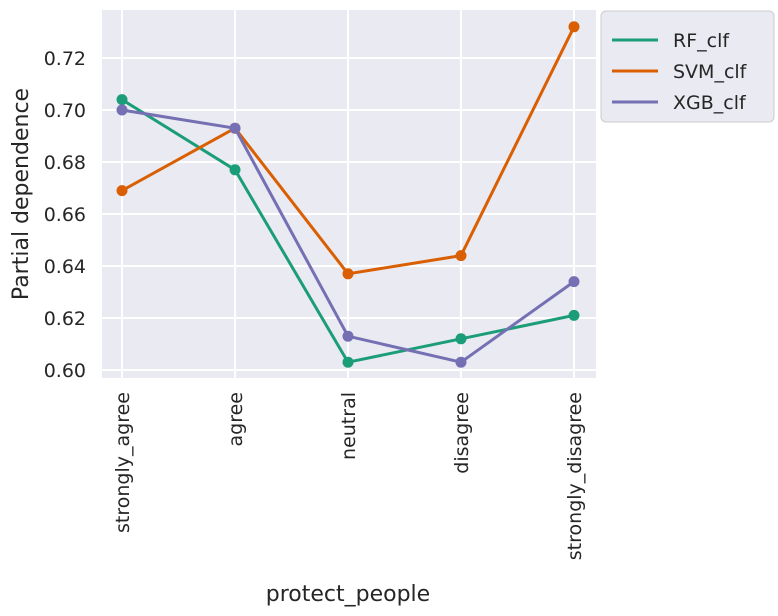  Describe the element at coordinates (710, 72) in the screenshot. I see `legend-label-SVM_clf: SVM_clf` at that location.